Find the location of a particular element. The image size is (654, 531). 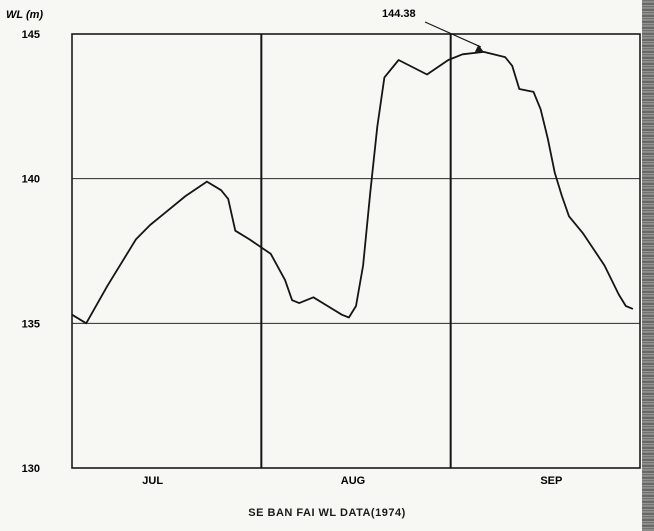

x-category-aug: AUG is located at coordinates (353, 481).